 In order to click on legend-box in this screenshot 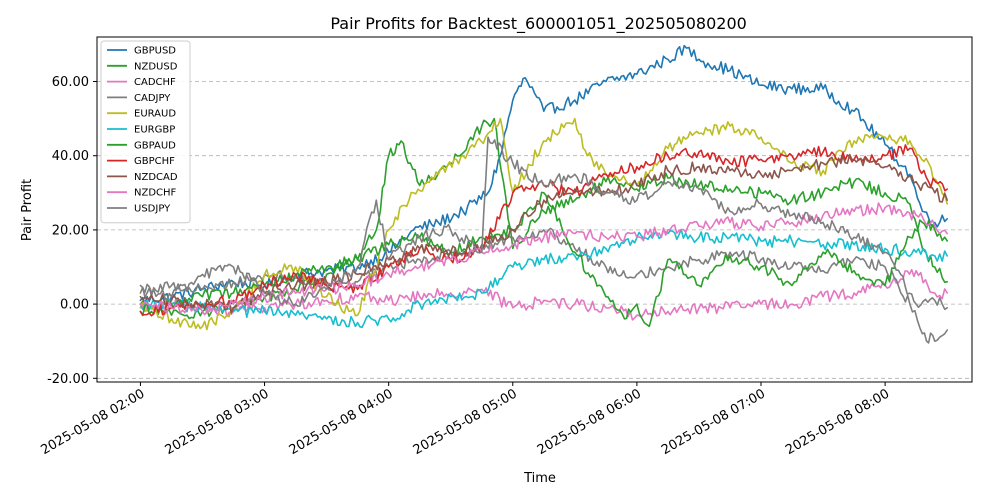, I will do `click(145, 132)`.